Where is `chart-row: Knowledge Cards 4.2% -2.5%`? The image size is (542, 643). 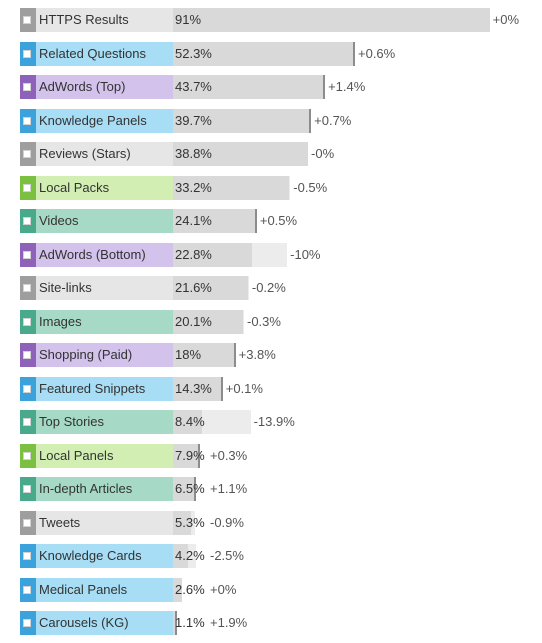
chart-row: Knowledge Cards 4.2% -2.5% is located at coordinates (280, 556).